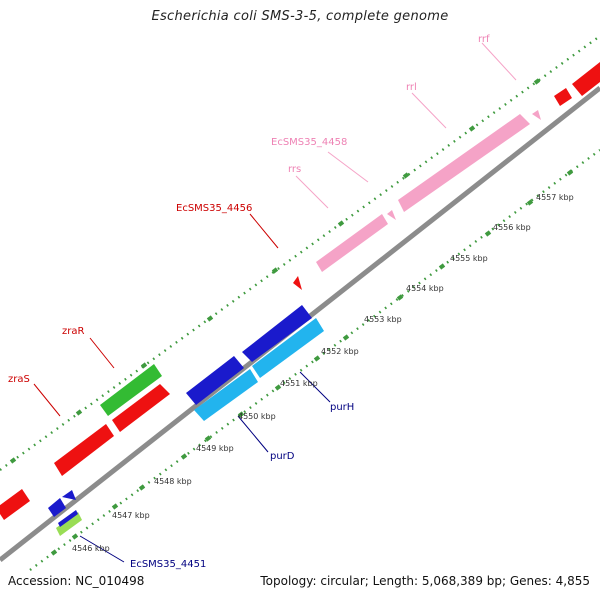 Image resolution: width=600 pixels, height=600 pixels. I want to click on gene-purH-dark, so click(277, 333).